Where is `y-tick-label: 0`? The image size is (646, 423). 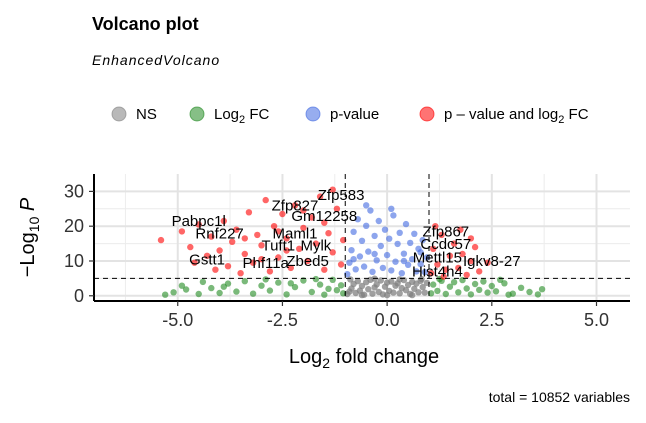 y-tick-label: 0 is located at coordinates (79, 296).